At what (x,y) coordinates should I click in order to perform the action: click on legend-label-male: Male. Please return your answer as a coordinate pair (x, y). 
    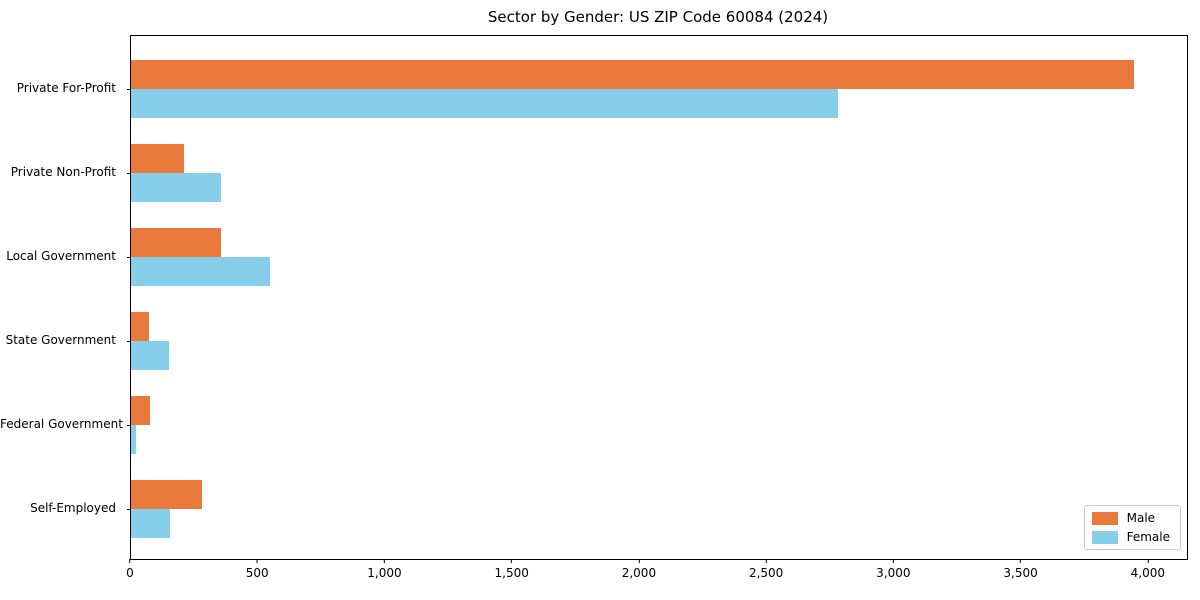
    Looking at the image, I should click on (1141, 518).